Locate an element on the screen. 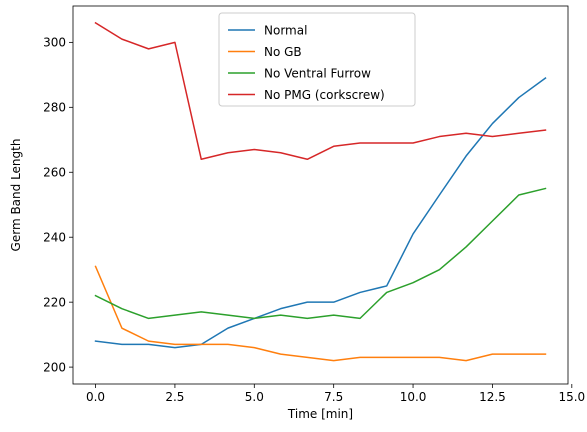 Image resolution: width=587 pixels, height=432 pixels. legend-label: No GB is located at coordinates (283, 52).